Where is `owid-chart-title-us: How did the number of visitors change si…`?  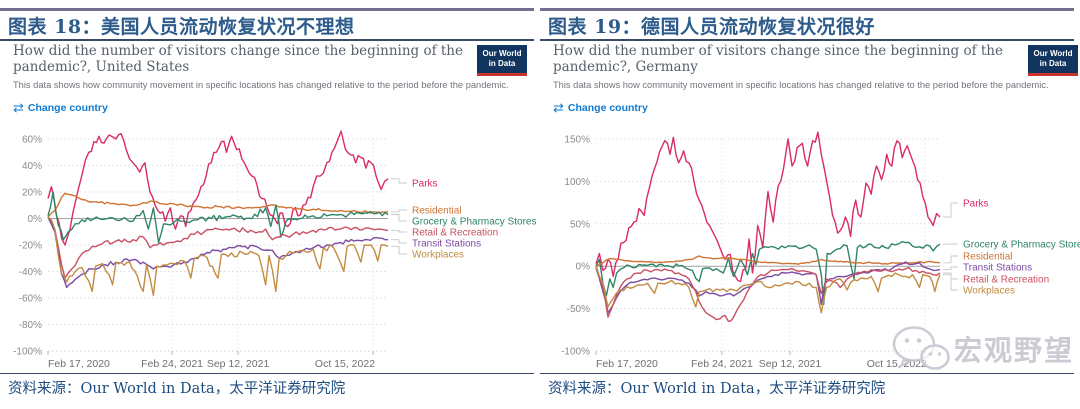 owid-chart-title-us: How did the number of visitors change si… is located at coordinates (238, 59).